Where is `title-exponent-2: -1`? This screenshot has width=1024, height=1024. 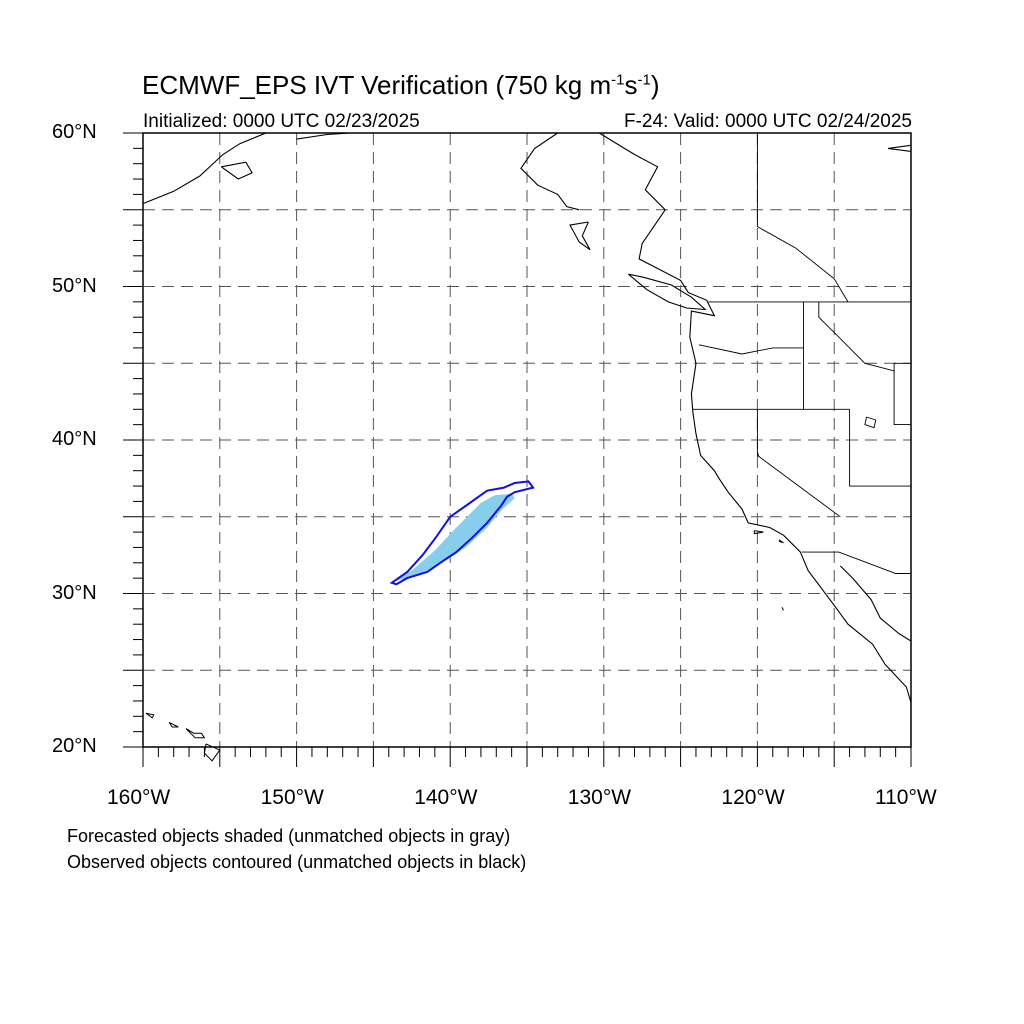
title-exponent-2: -1 is located at coordinates (644, 80).